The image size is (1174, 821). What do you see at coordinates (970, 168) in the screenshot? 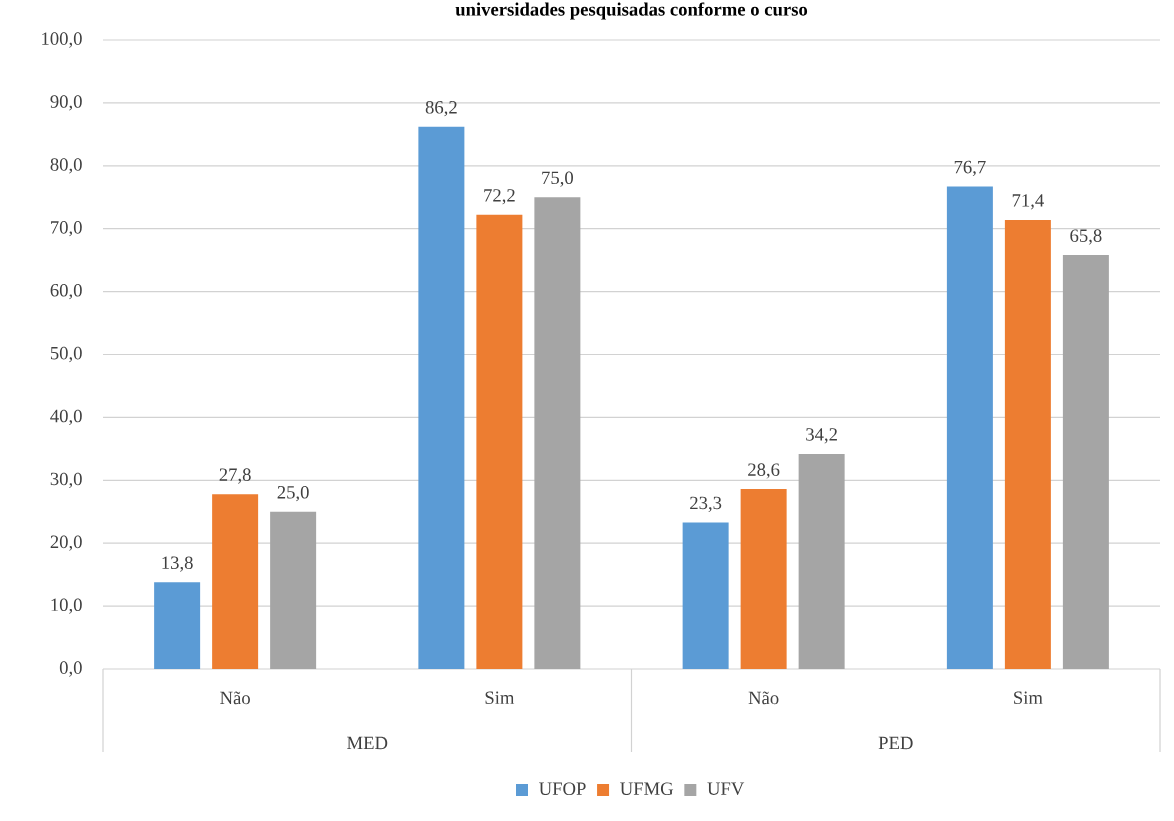
I see `data-label: 76,7` at bounding box center [970, 168].